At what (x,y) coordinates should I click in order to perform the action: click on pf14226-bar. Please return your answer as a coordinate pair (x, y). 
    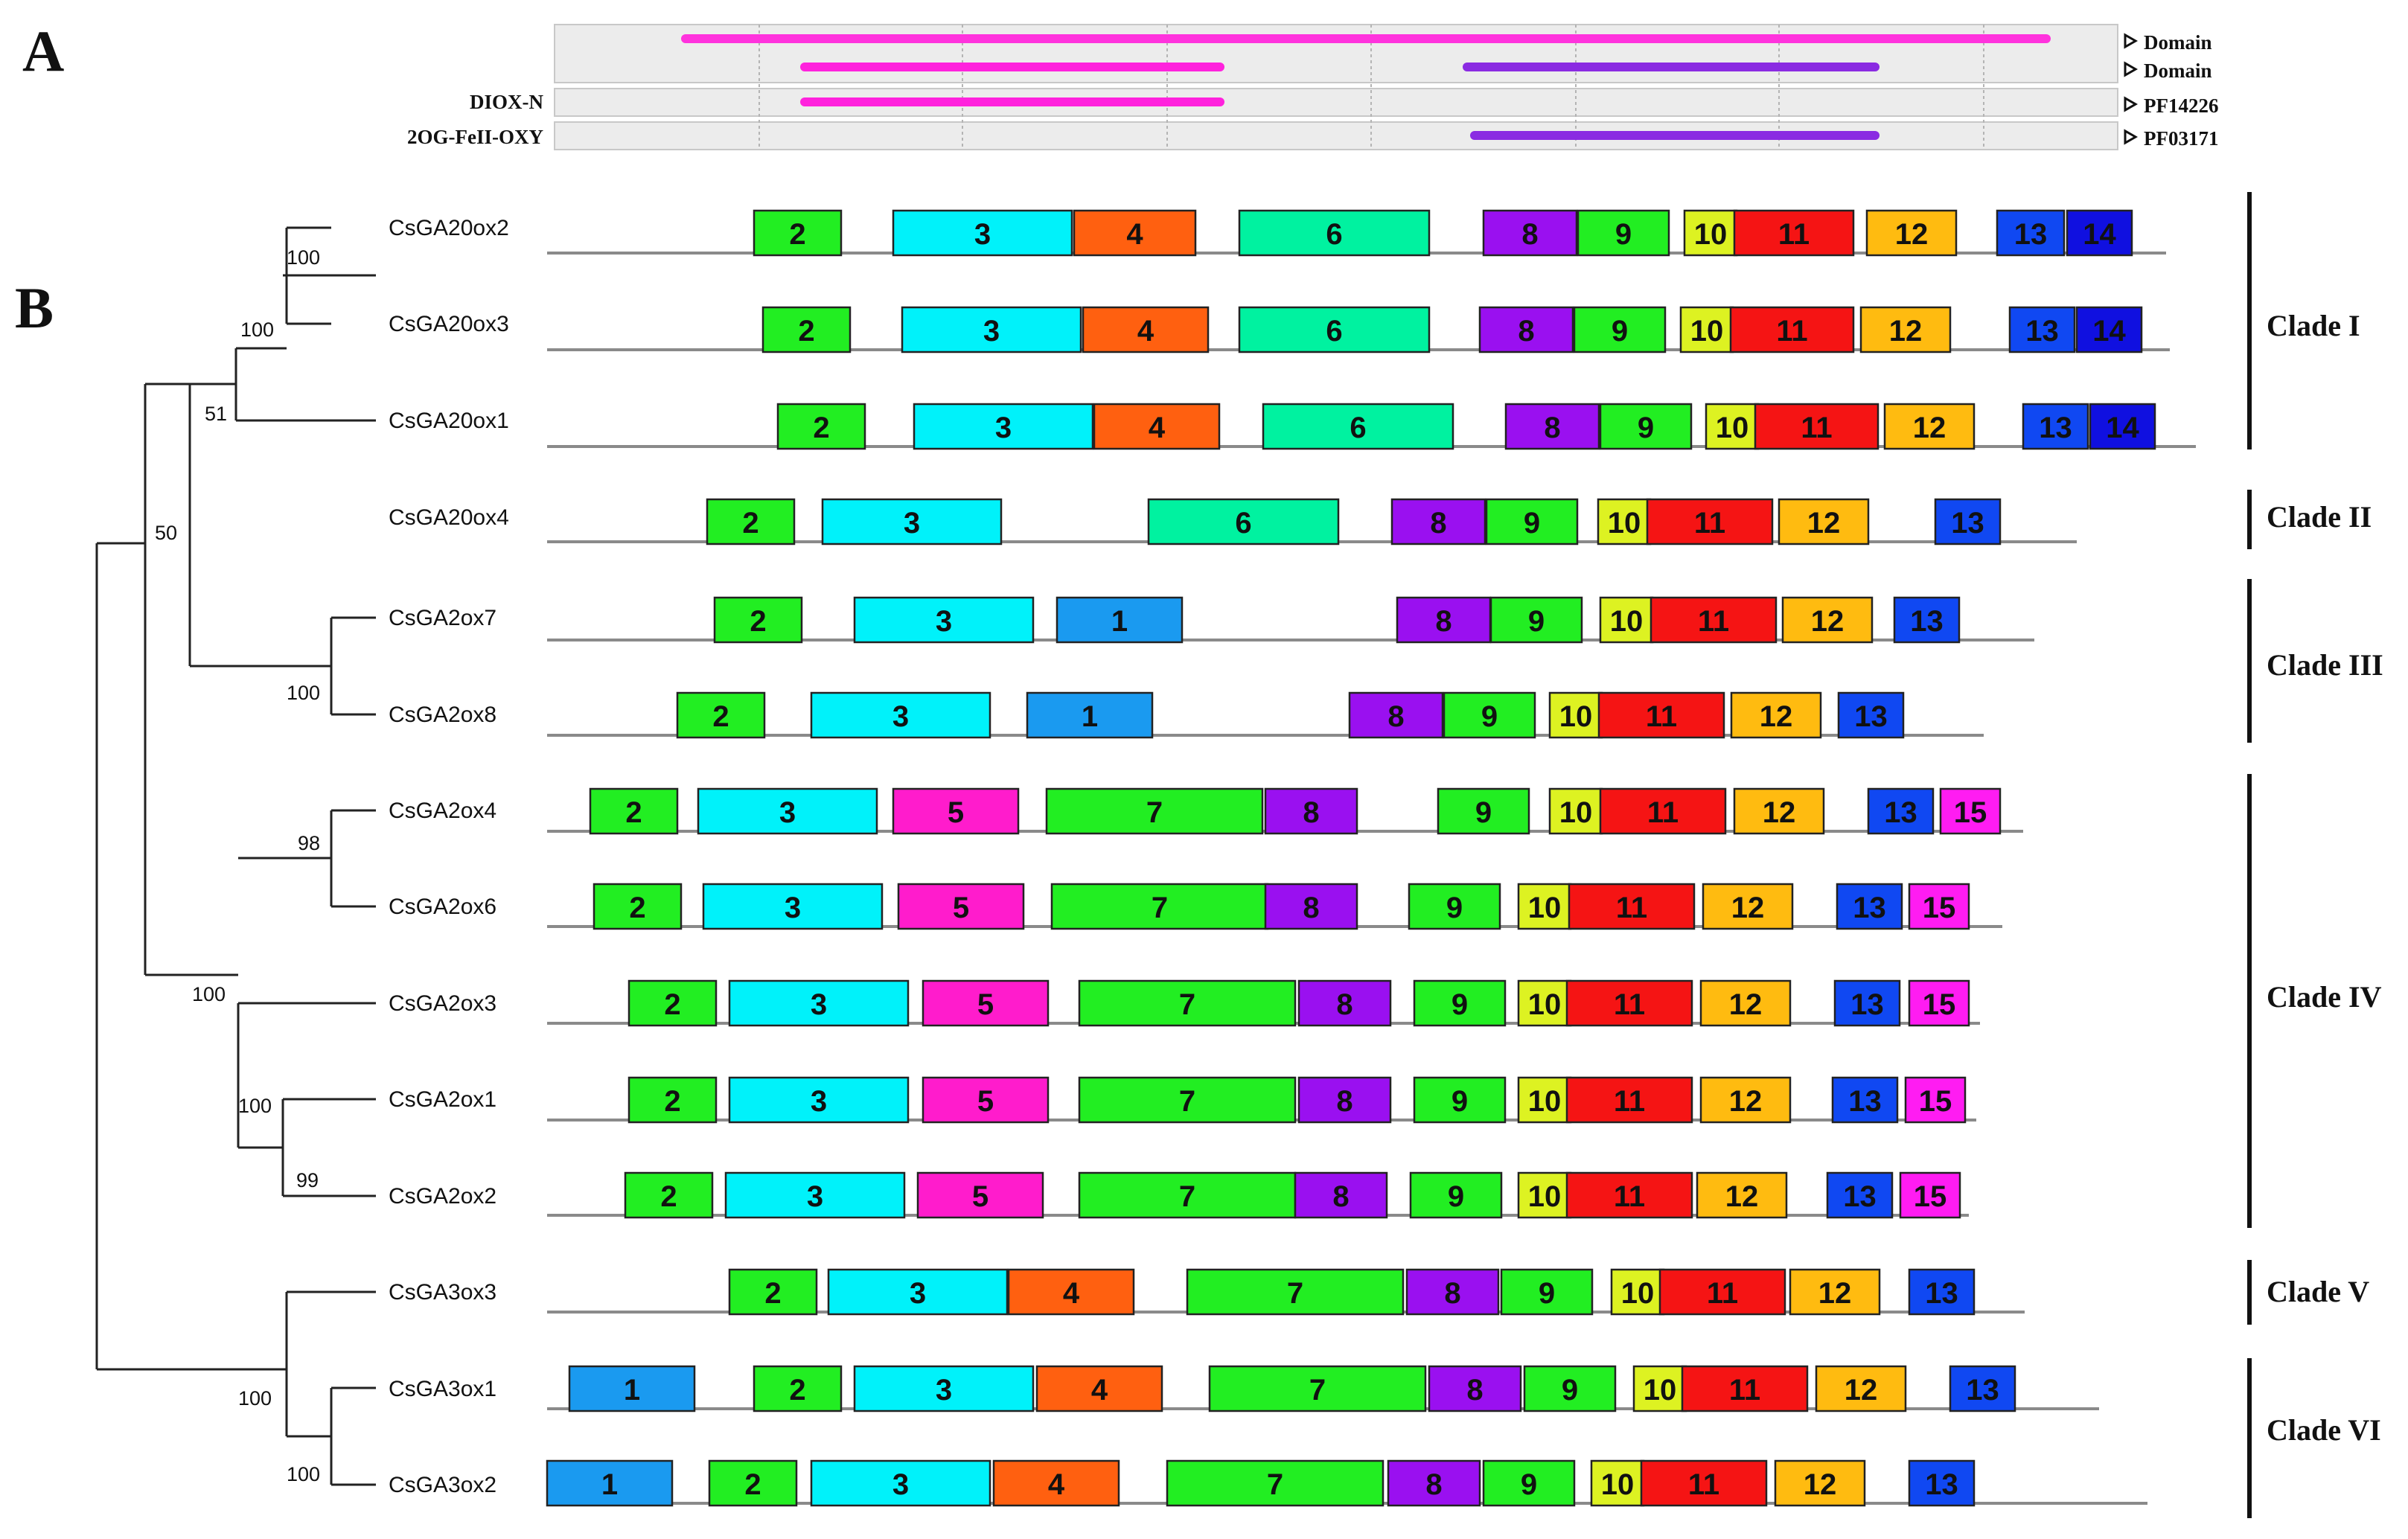
    Looking at the image, I should click on (1012, 101).